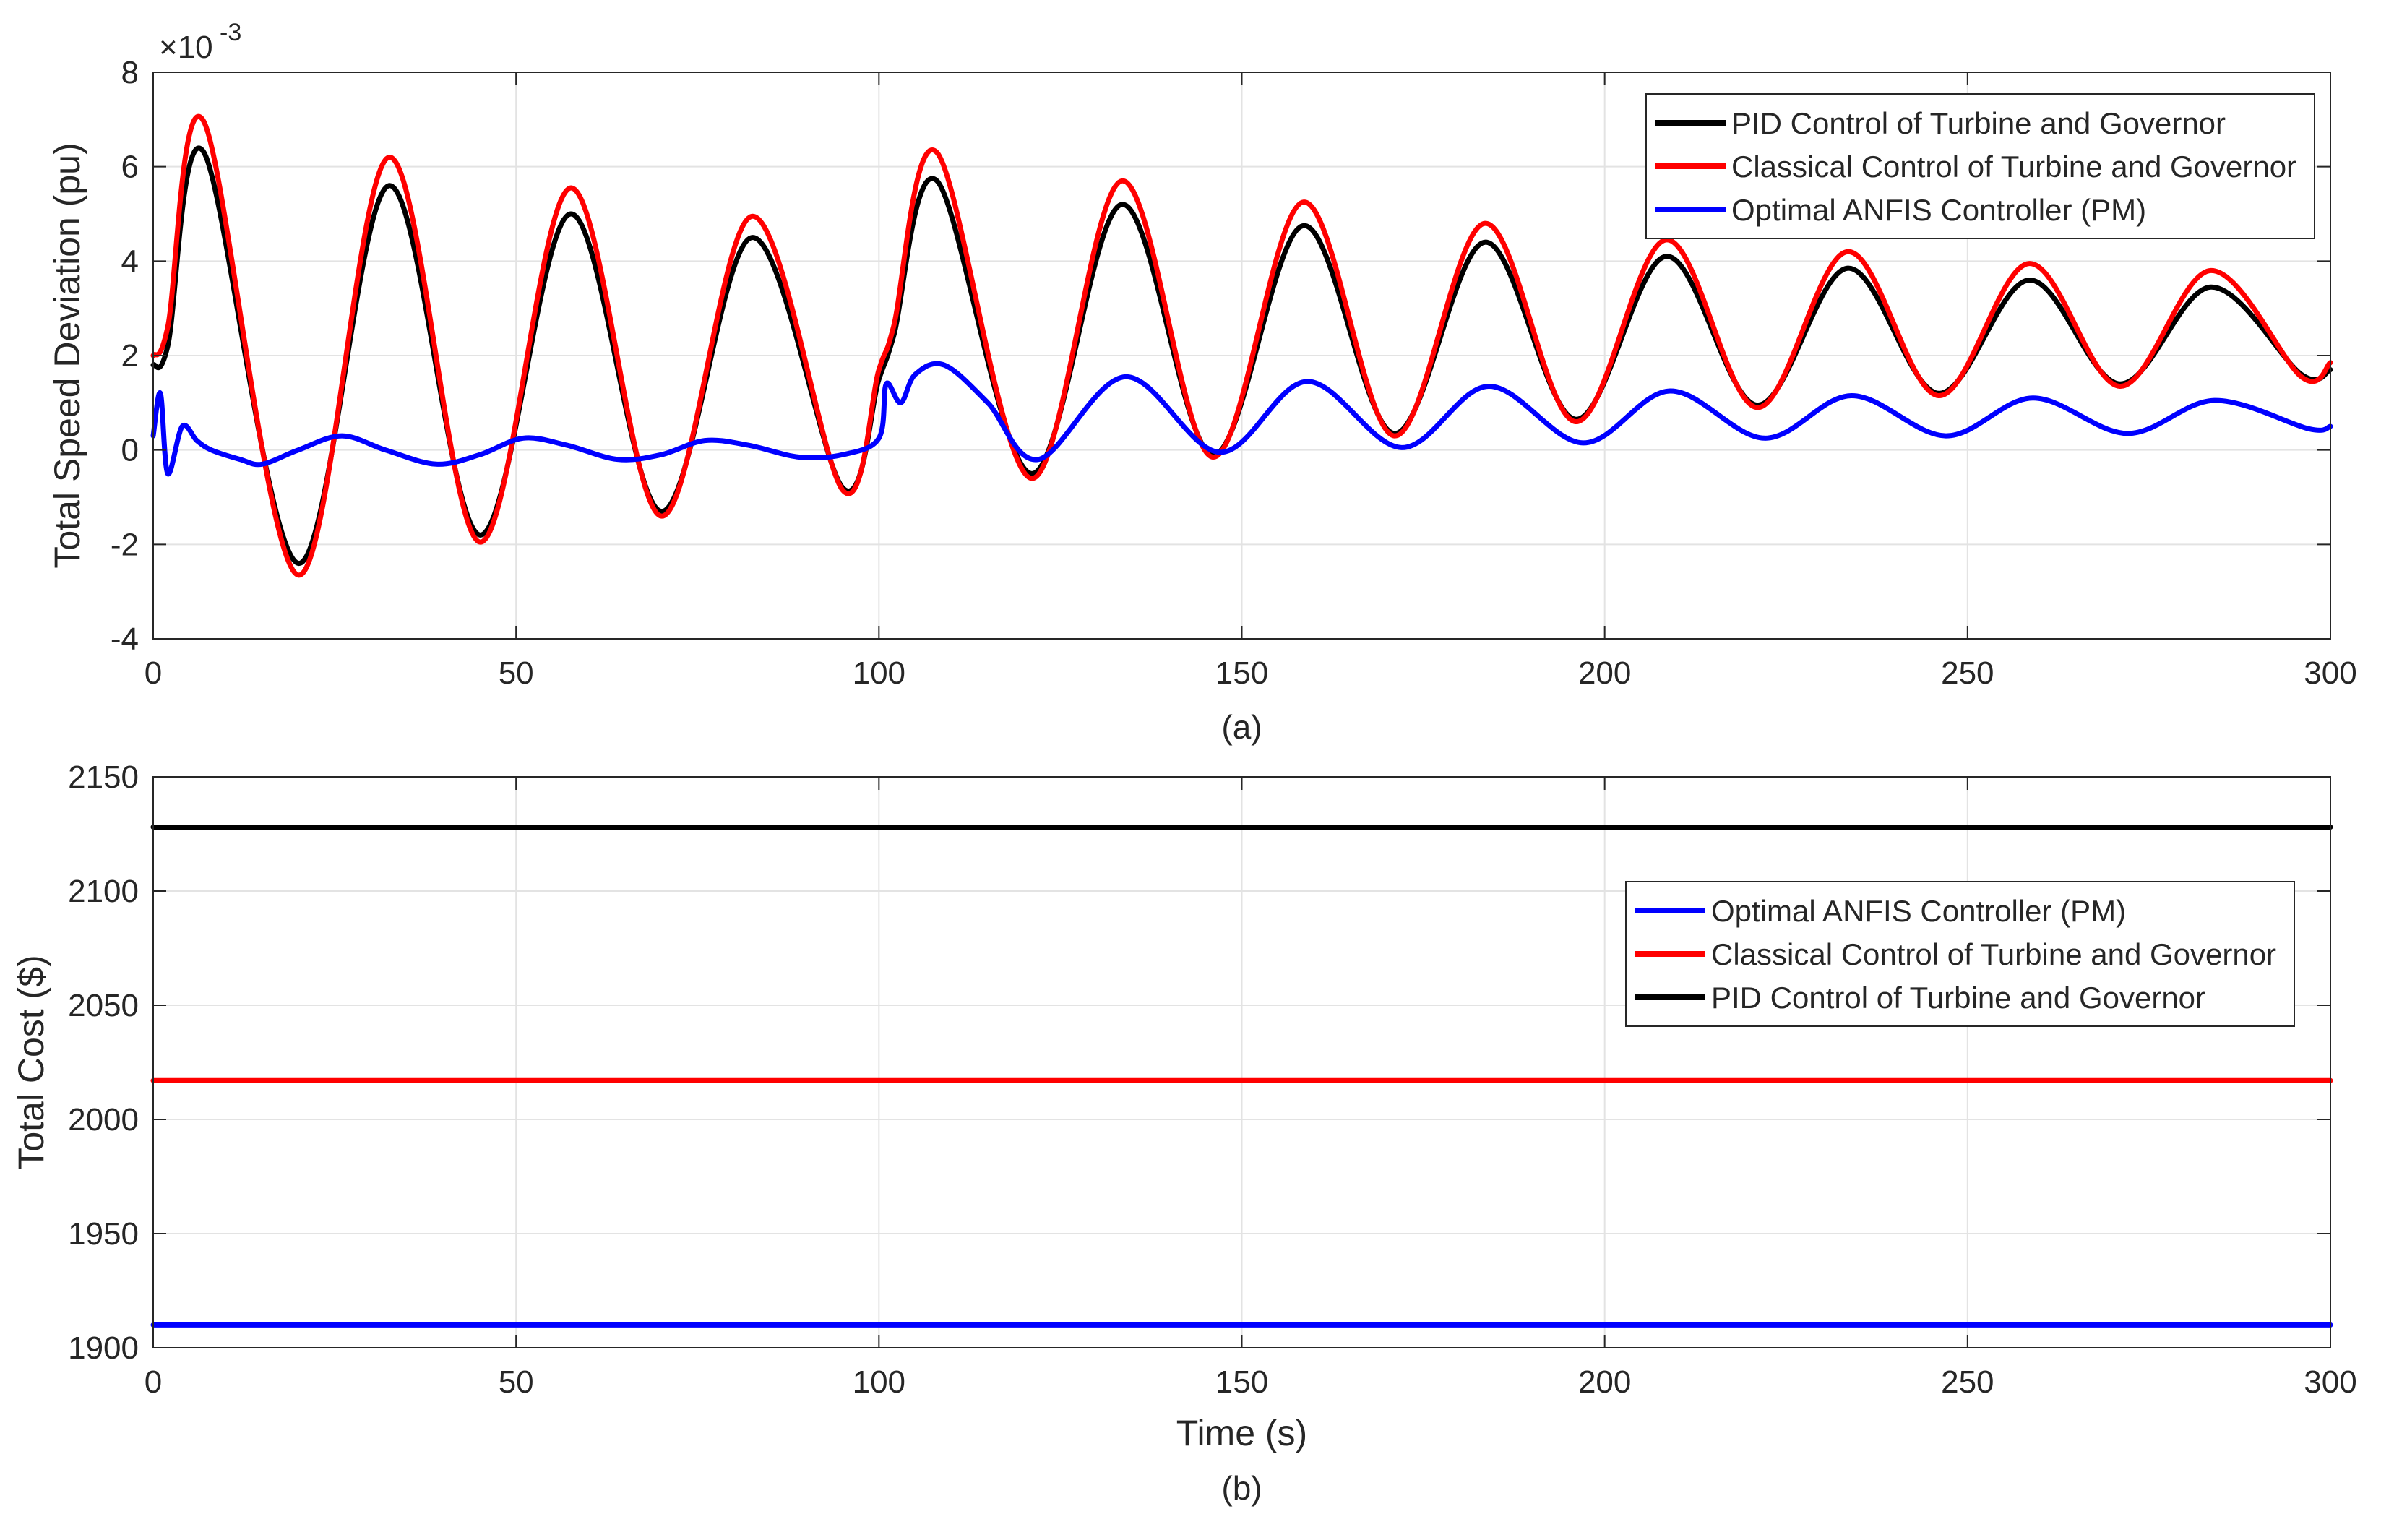  I want to click on legend-label-2: Optimal ANFIS Controller (PM), so click(1939, 210).